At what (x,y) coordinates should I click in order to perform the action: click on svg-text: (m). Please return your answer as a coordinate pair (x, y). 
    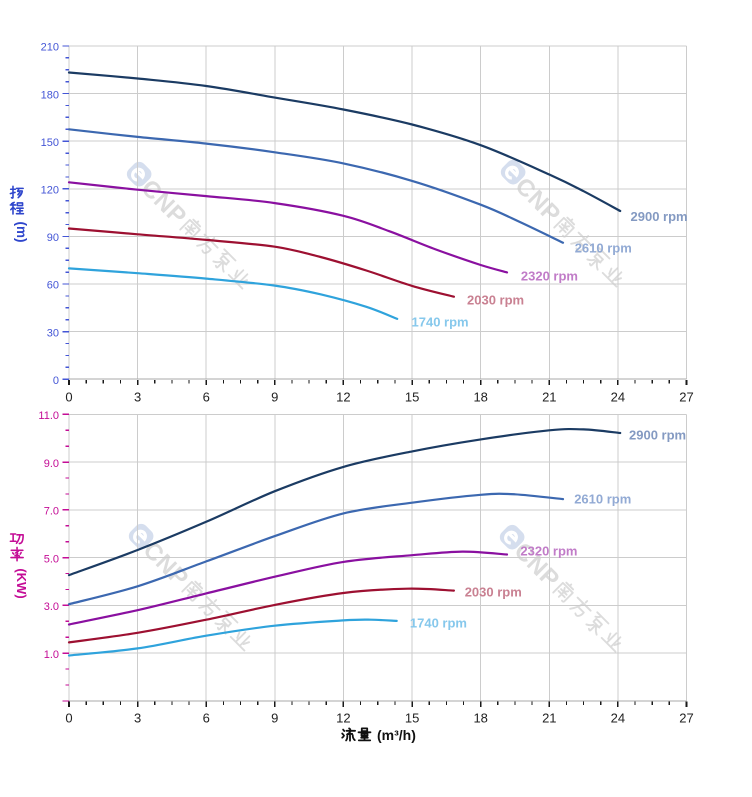
    Looking at the image, I should click on (21, 232).